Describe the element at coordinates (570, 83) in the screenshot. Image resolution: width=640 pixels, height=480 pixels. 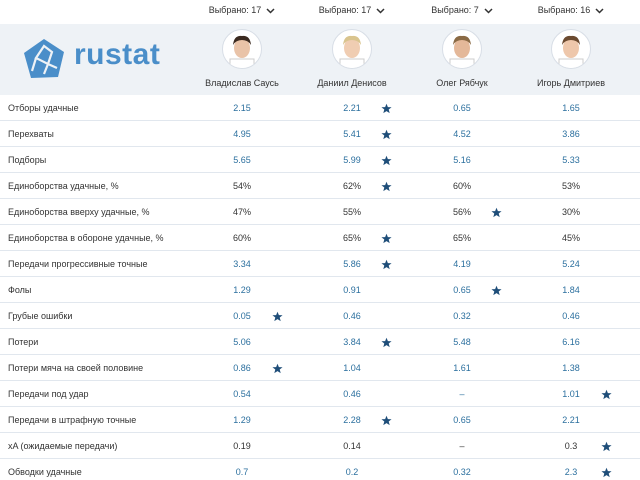
I see `player-name: Игорь Дмитриев` at that location.